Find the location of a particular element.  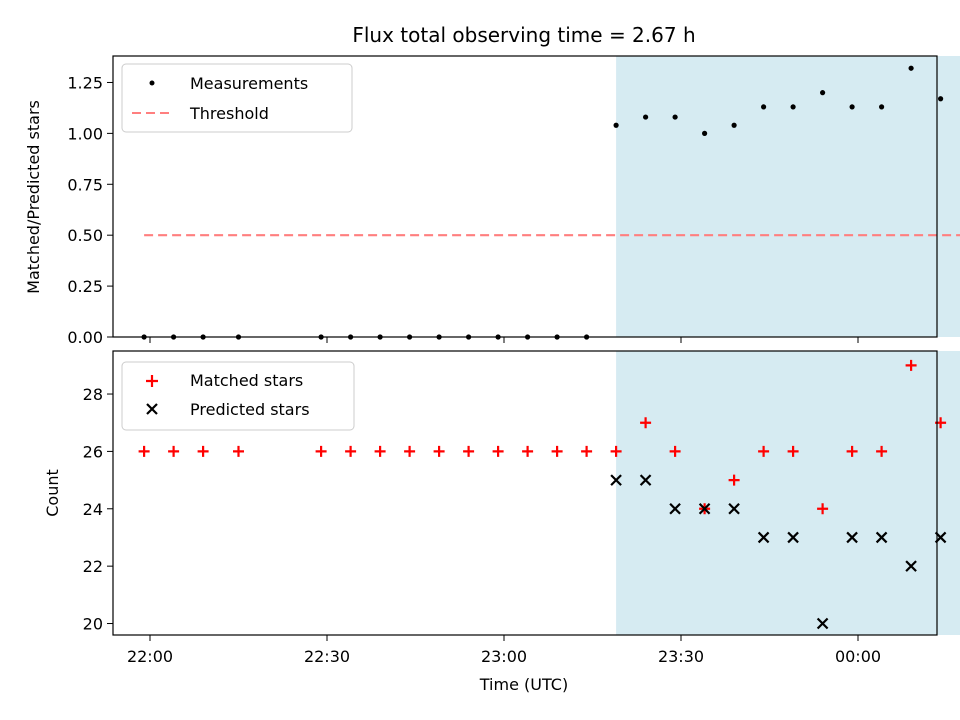

top-x-ticks is located at coordinates (504, 340).